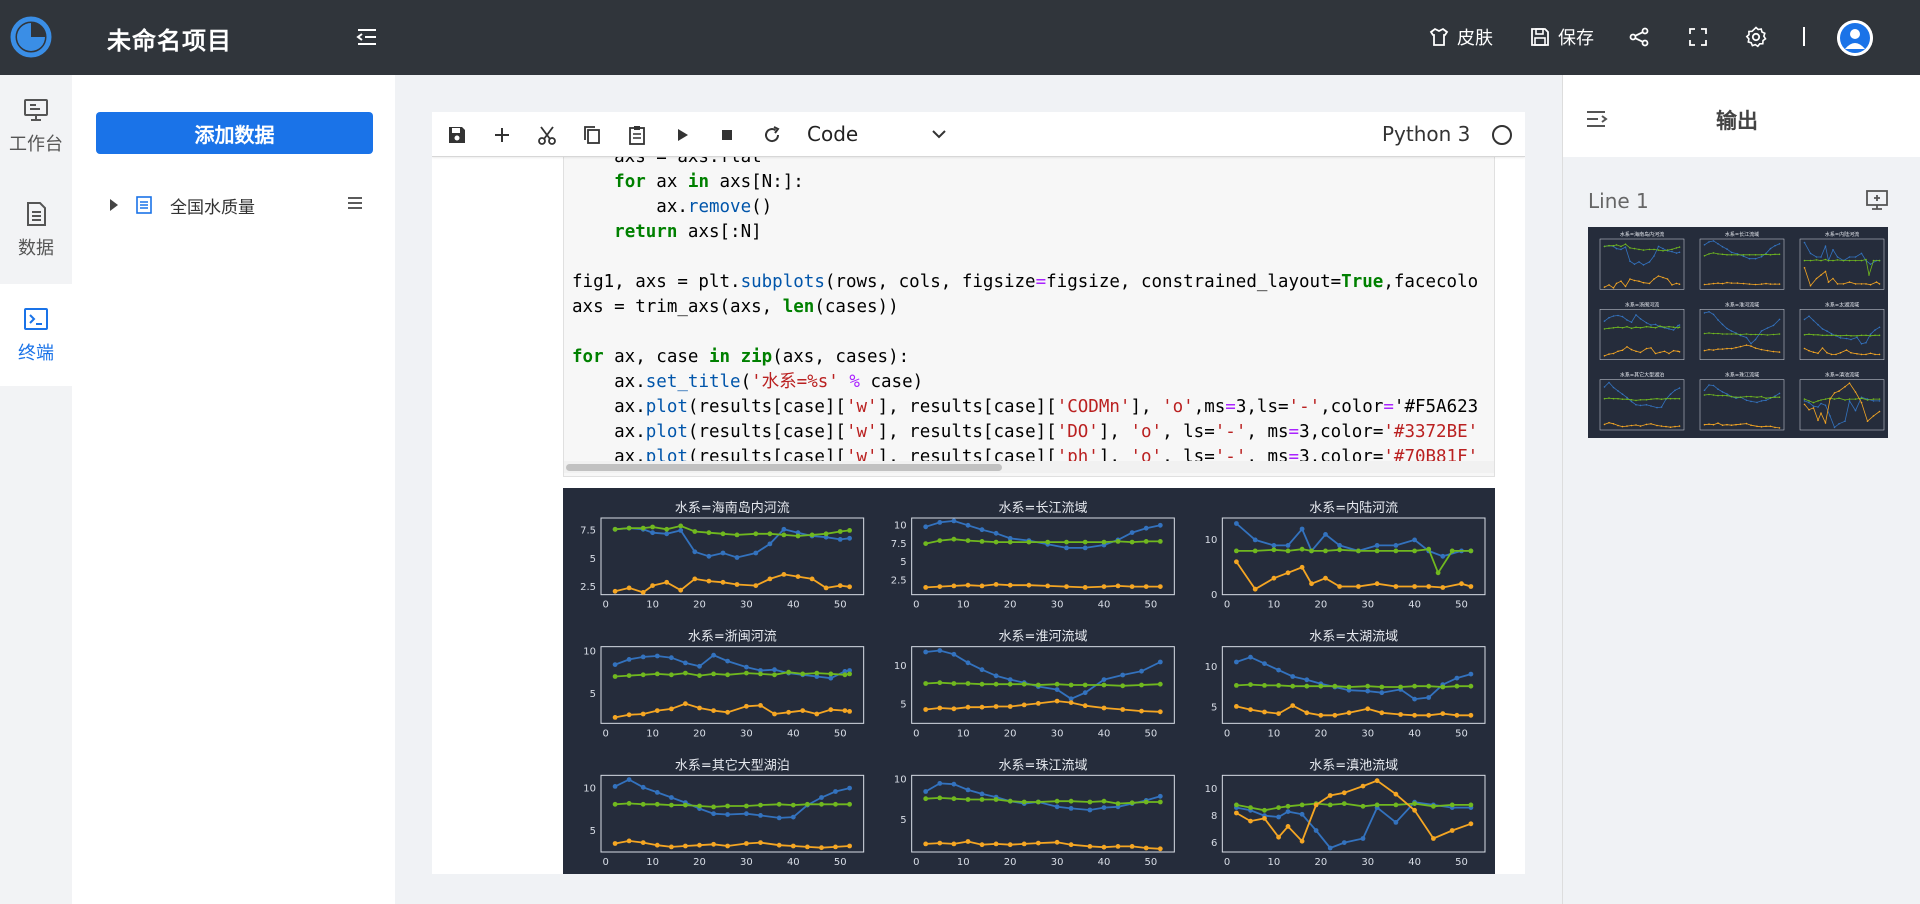 The width and height of the screenshot is (1920, 904). I want to click on tree-item-menu-icon, so click(355, 203).